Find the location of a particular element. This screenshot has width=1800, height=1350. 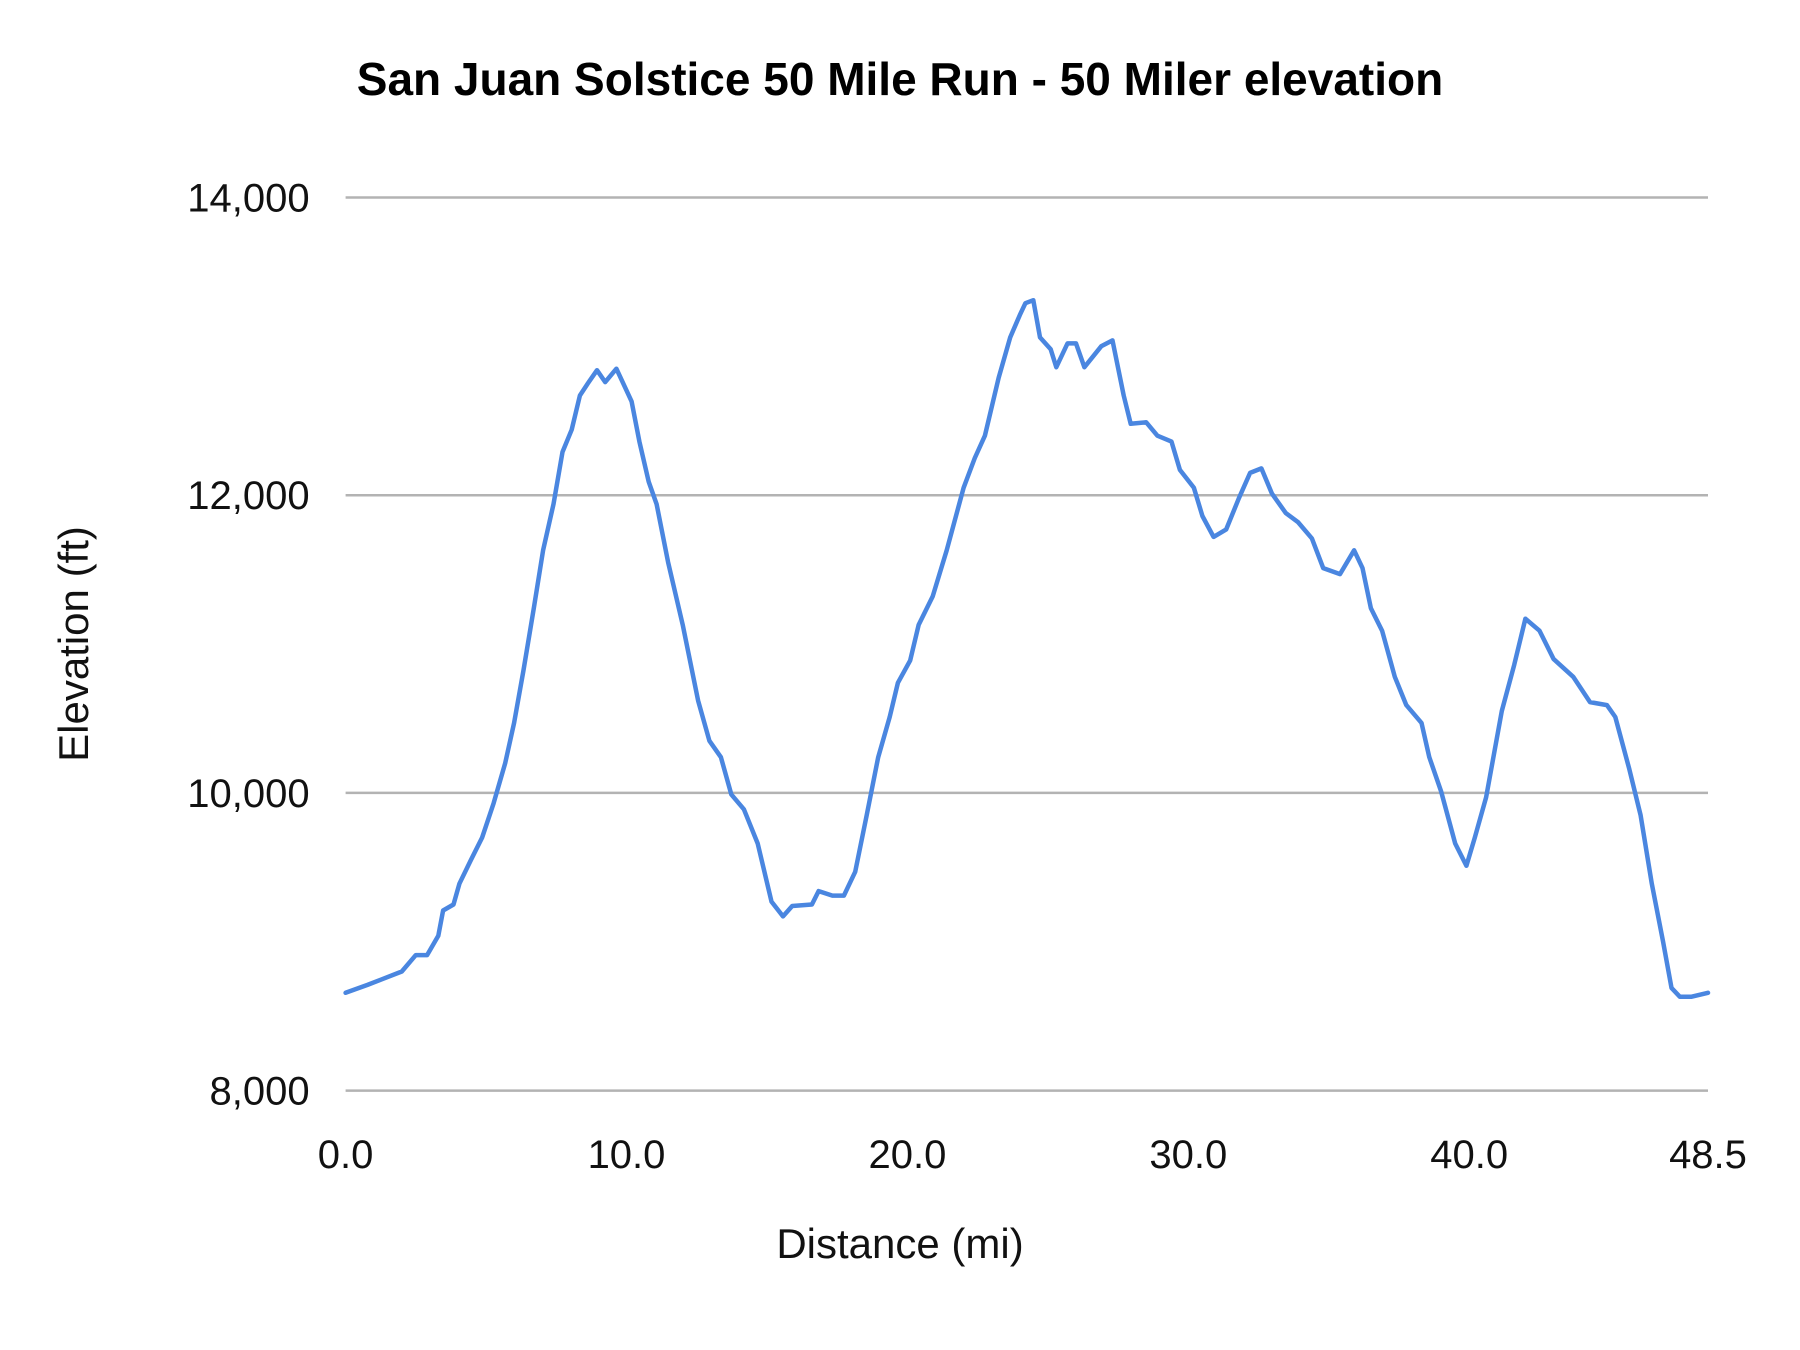

x-tick-label: 0.0 is located at coordinates (346, 1155).